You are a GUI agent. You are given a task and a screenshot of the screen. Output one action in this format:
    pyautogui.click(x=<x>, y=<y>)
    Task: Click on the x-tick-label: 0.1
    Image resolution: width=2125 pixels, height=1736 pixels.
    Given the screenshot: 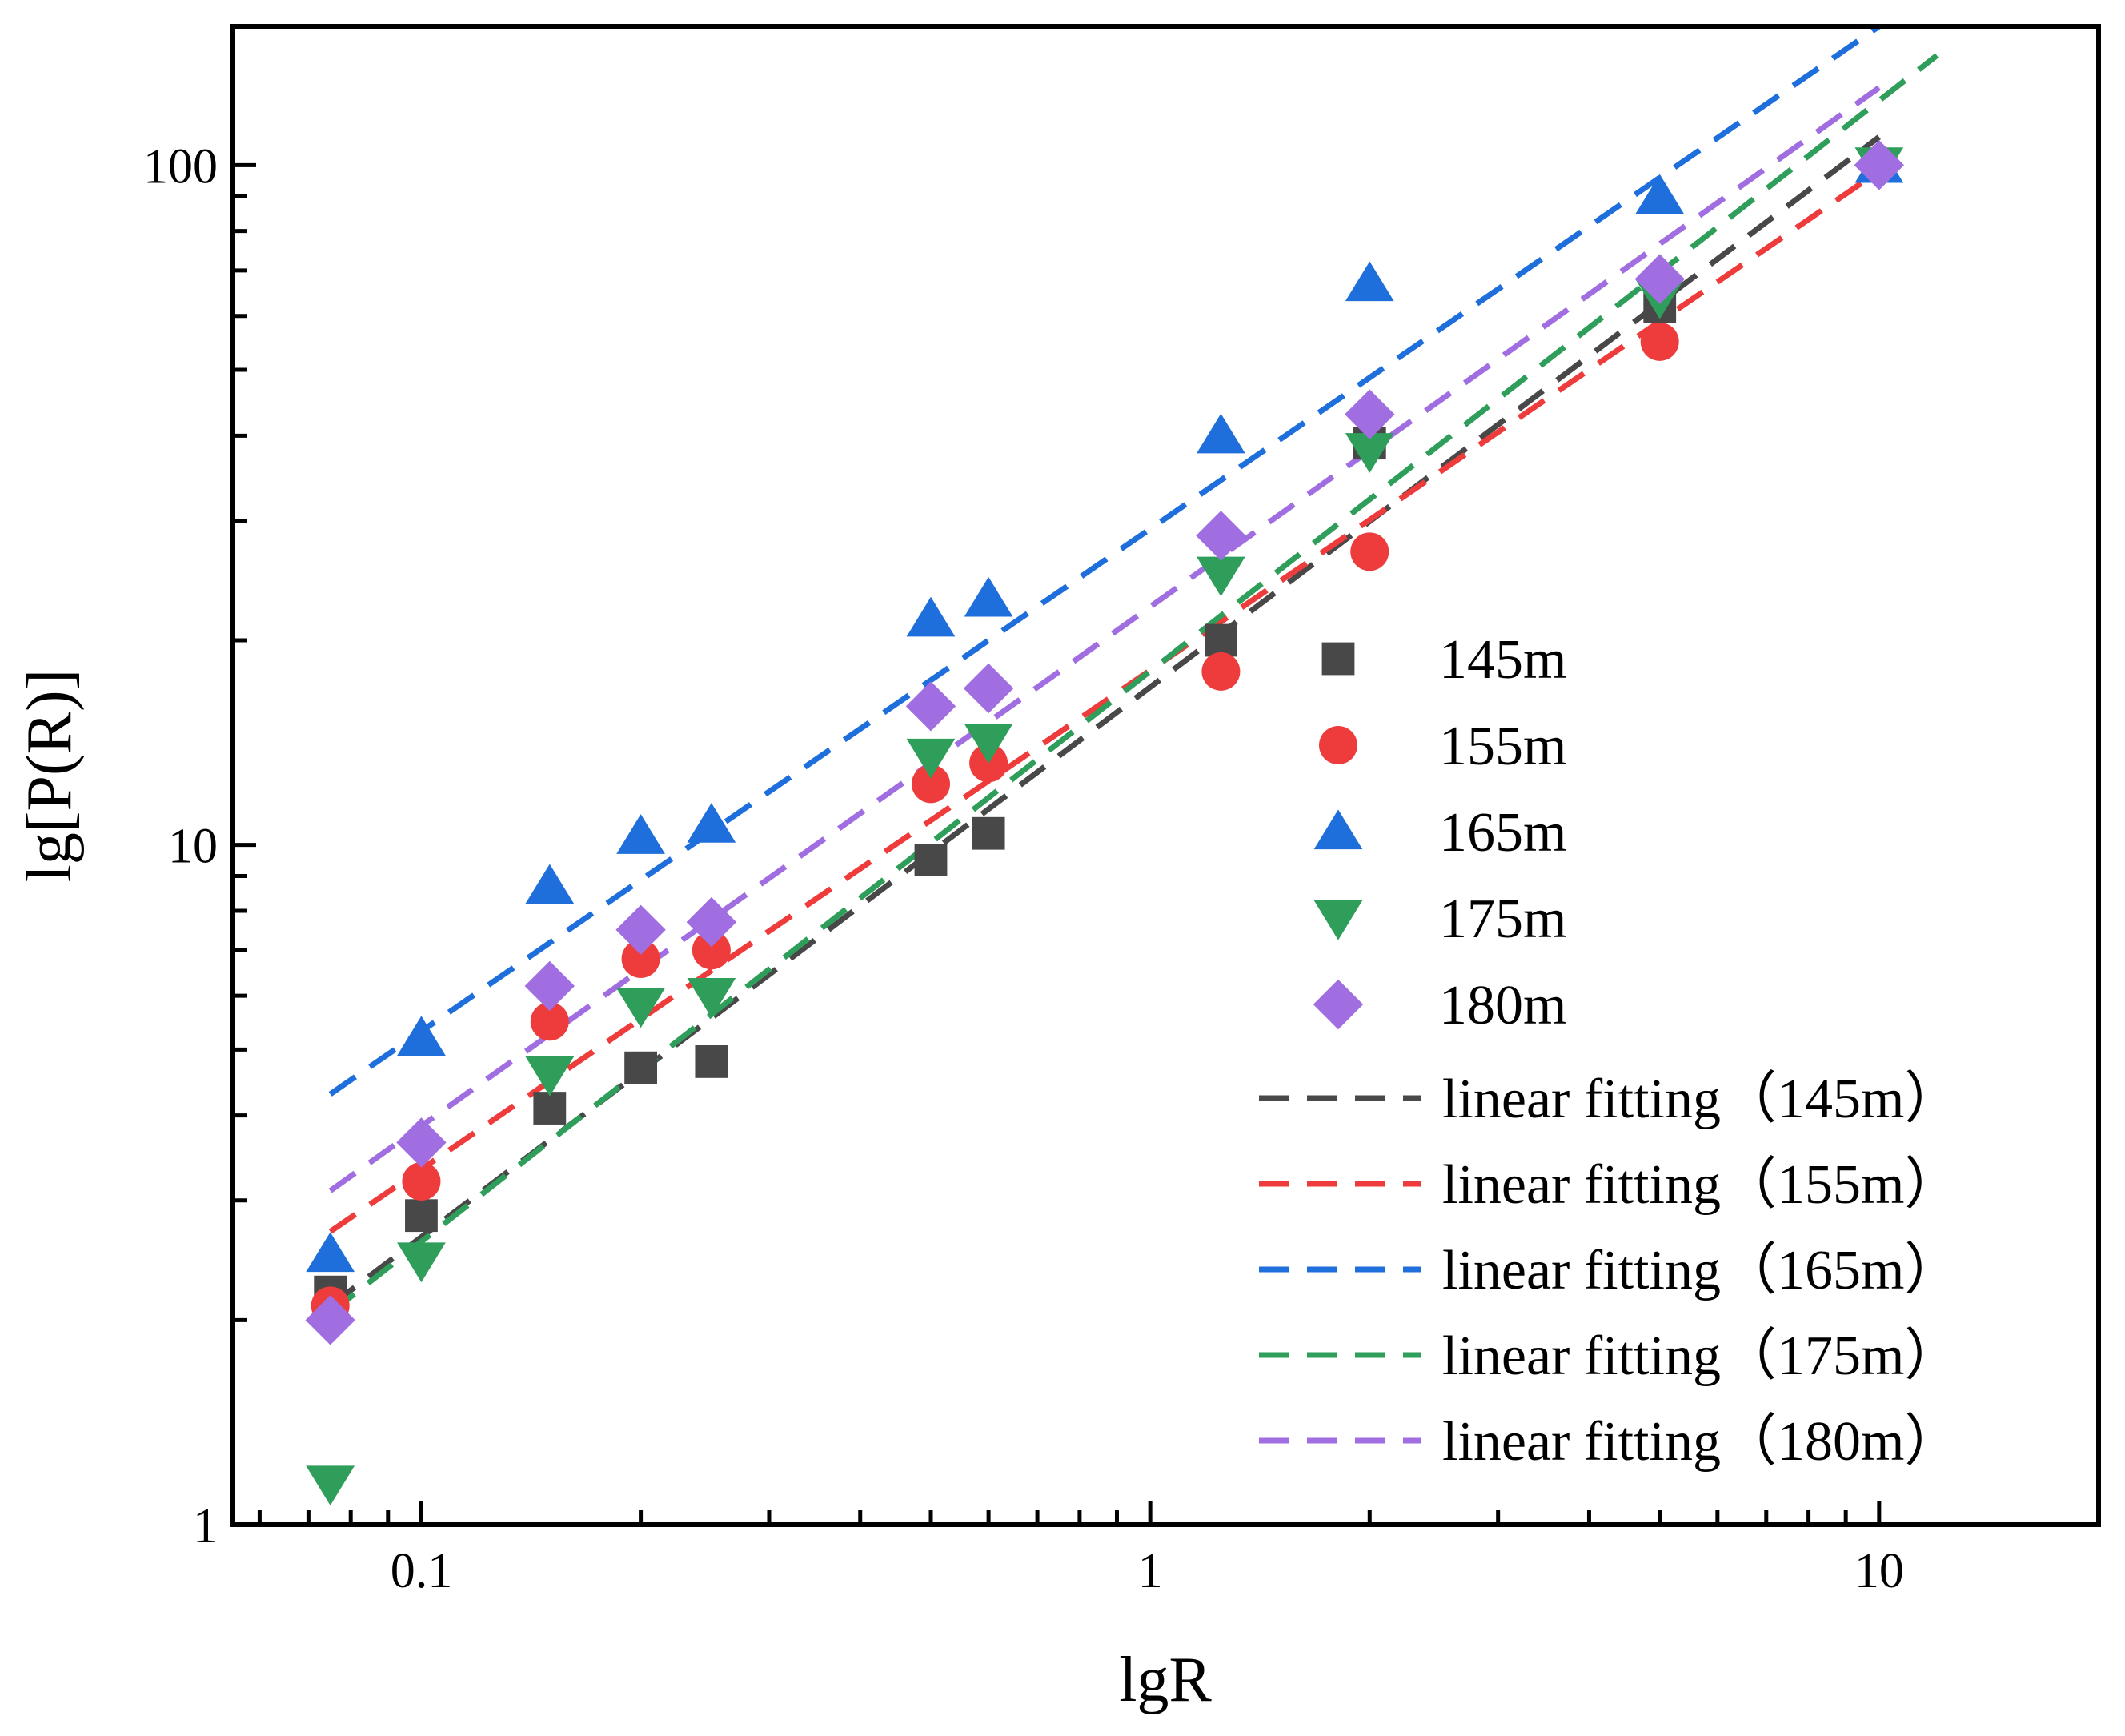 What is the action you would take?
    pyautogui.click(x=422, y=1571)
    